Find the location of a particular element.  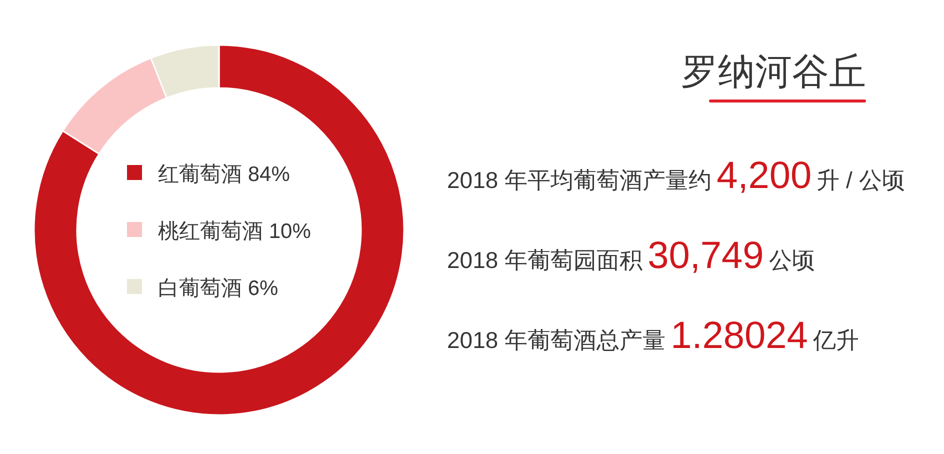

legend-label: 桃红葡萄酒 10% is located at coordinates (234, 231).